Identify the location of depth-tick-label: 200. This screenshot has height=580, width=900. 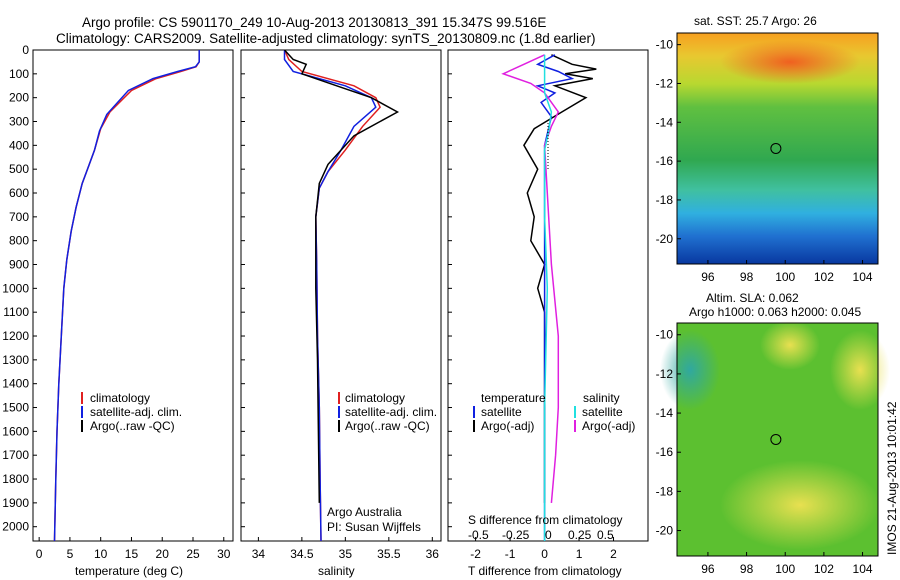
(19, 98).